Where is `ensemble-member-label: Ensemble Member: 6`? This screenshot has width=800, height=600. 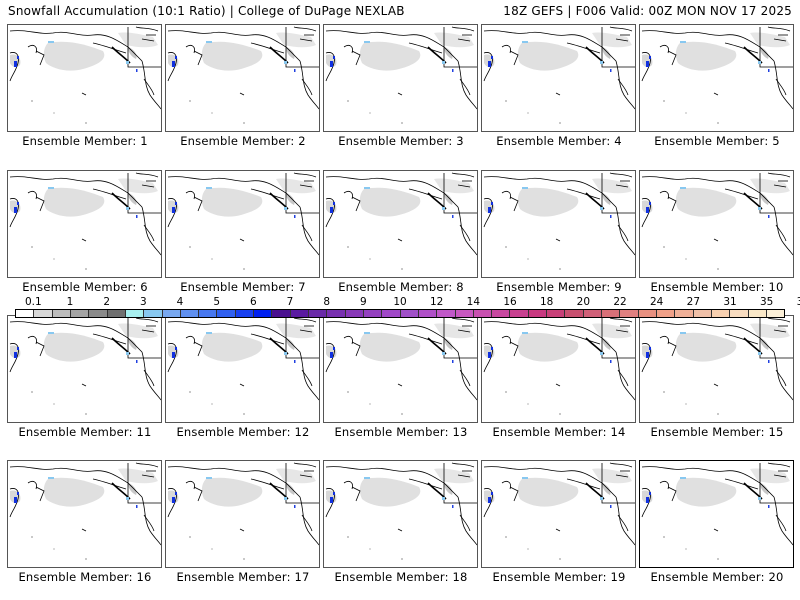
ensemble-member-label: Ensemble Member: 6 is located at coordinates (85, 287).